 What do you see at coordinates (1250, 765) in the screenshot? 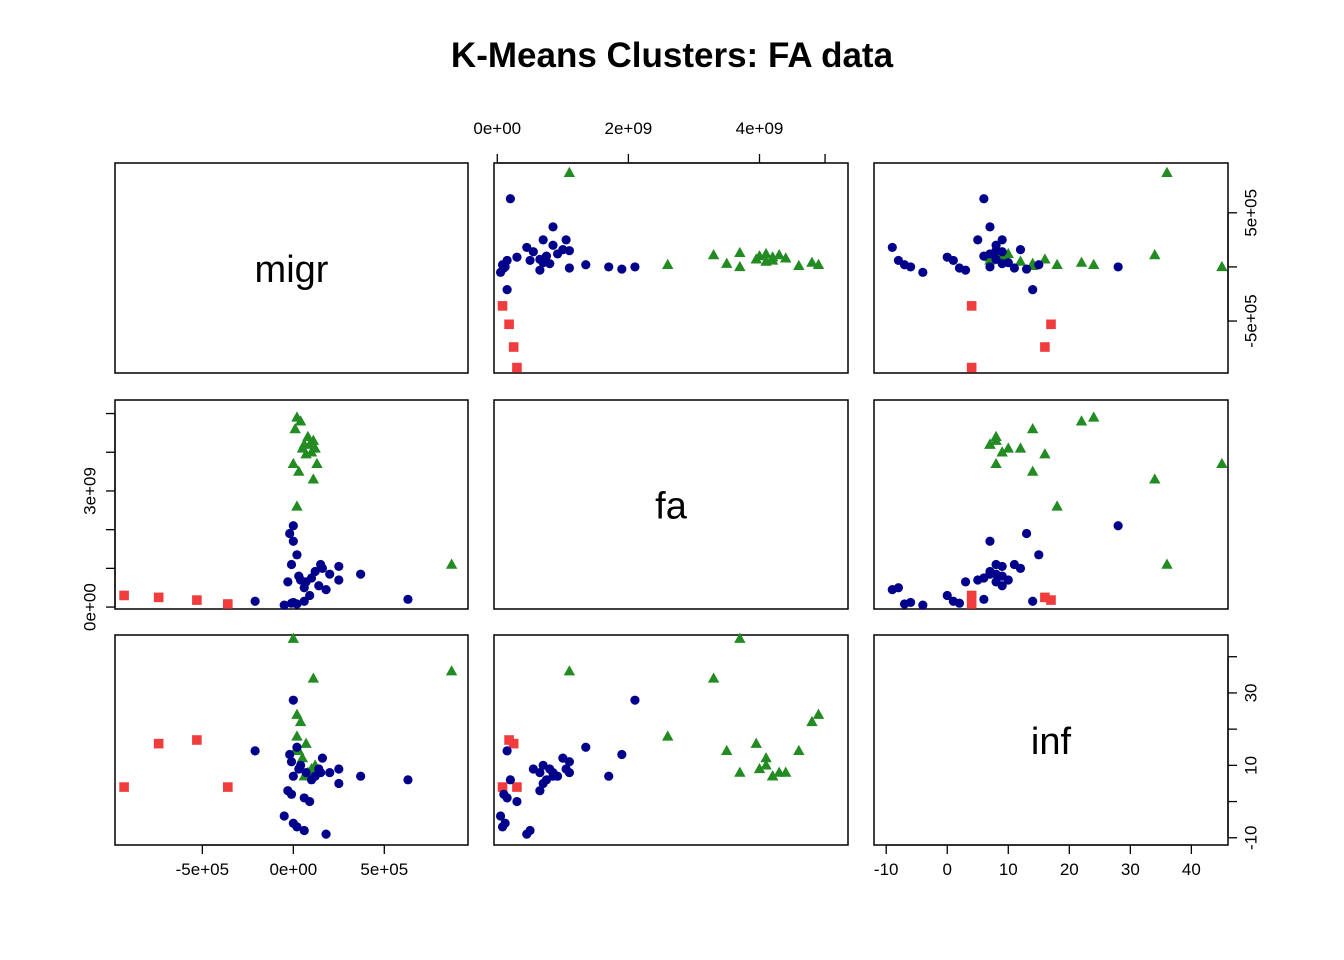
I see `inf-right-axis-tick-label: 10` at bounding box center [1250, 765].